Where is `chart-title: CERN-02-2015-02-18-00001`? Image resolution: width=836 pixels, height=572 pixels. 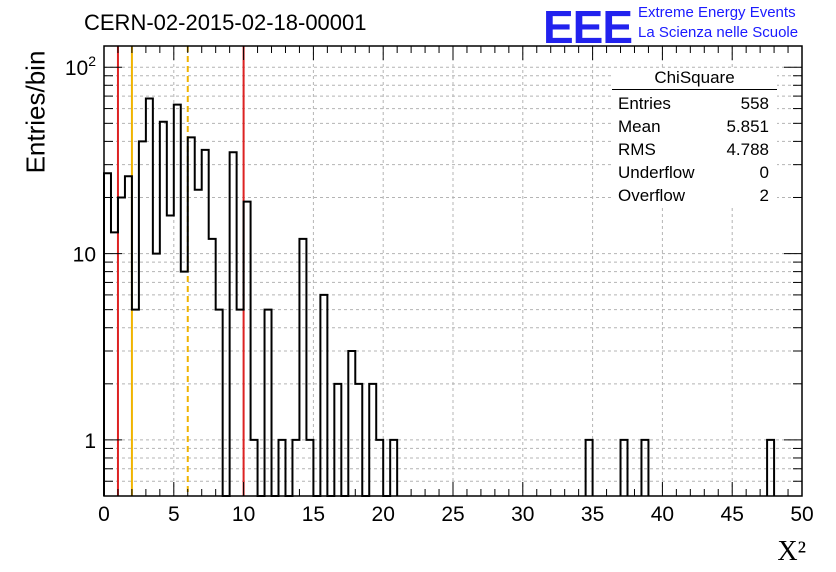 chart-title: CERN-02-2015-02-18-00001 is located at coordinates (225, 22).